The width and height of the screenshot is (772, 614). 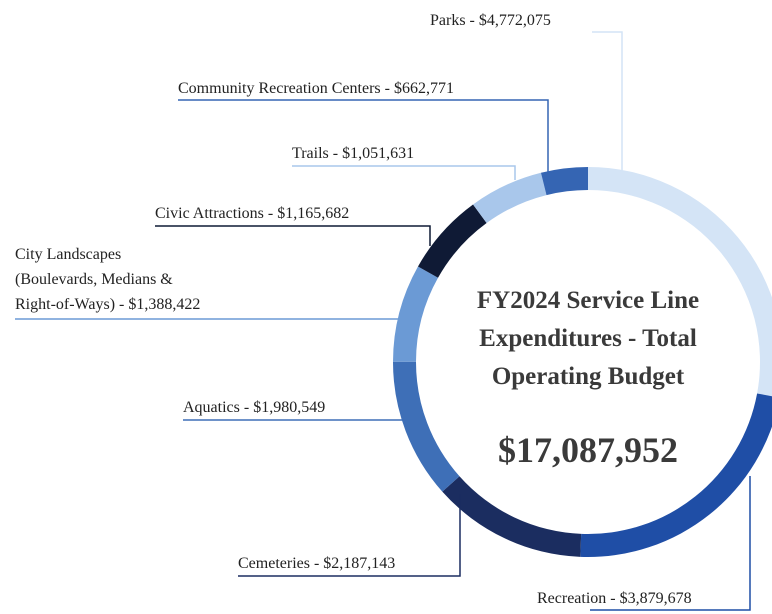 I want to click on segment-label: Aquatics - $1,980,549, so click(x=254, y=407).